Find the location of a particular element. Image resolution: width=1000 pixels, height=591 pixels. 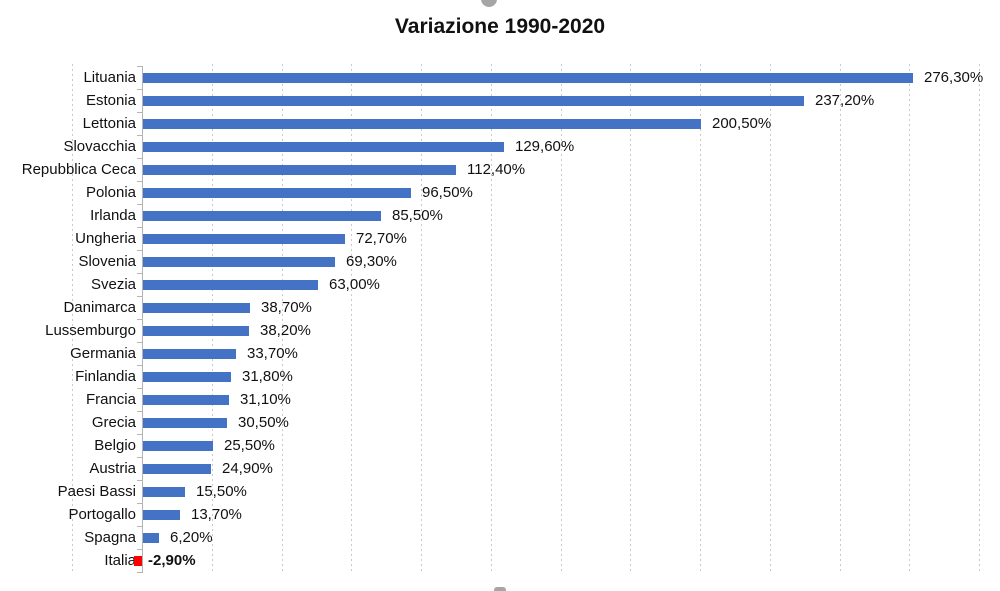

category-label: Svezia is located at coordinates (113, 284).